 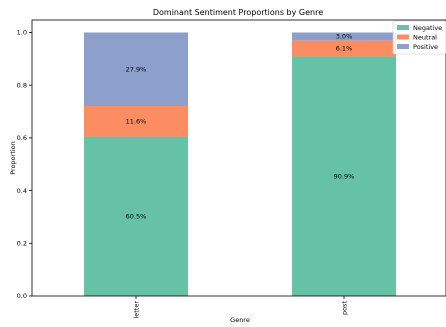 I want to click on legend-swatch-negative, so click(x=403, y=27).